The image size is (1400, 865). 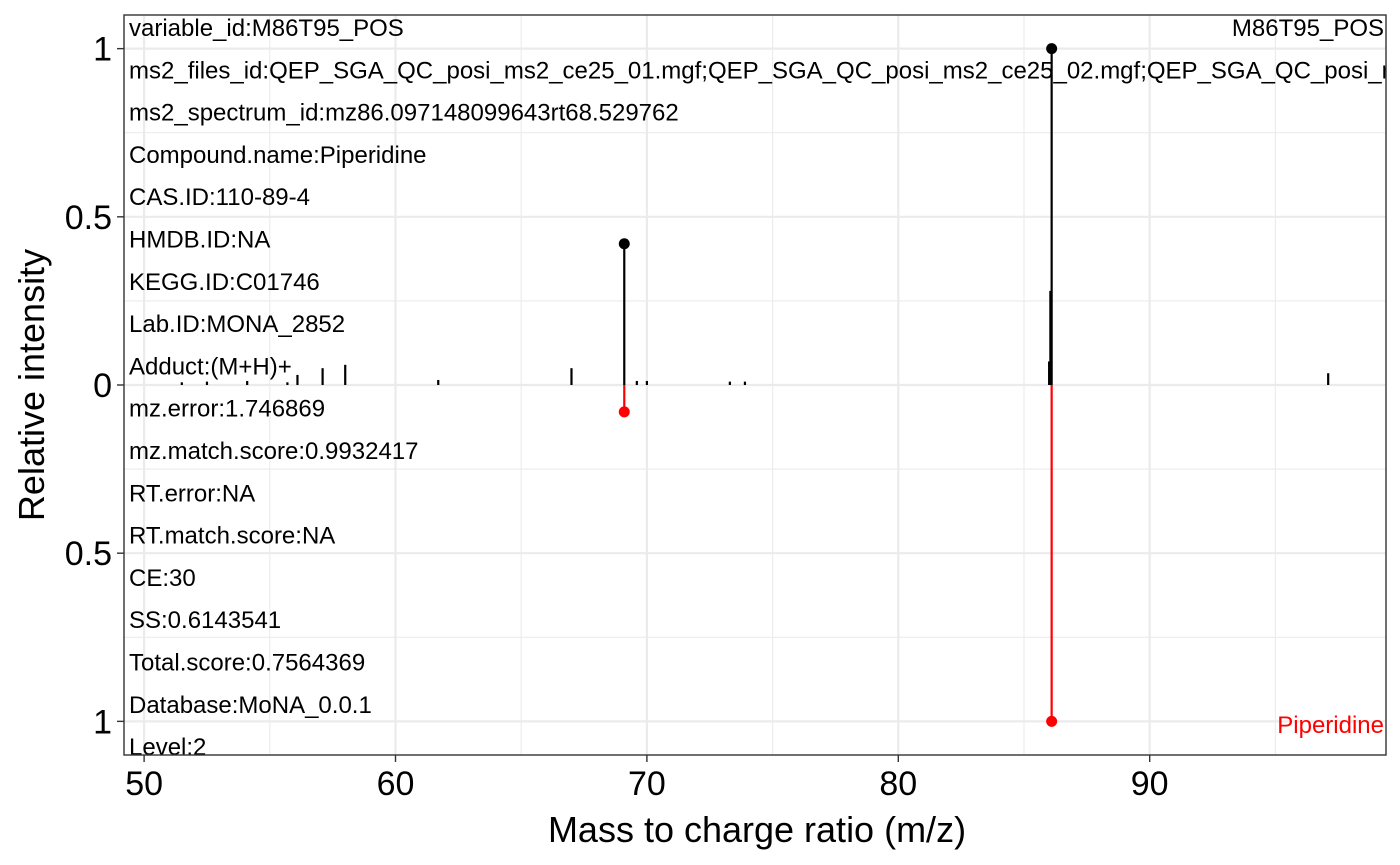 I want to click on experimental-spectrum-label: M86T95_POS, so click(x=1308, y=28).